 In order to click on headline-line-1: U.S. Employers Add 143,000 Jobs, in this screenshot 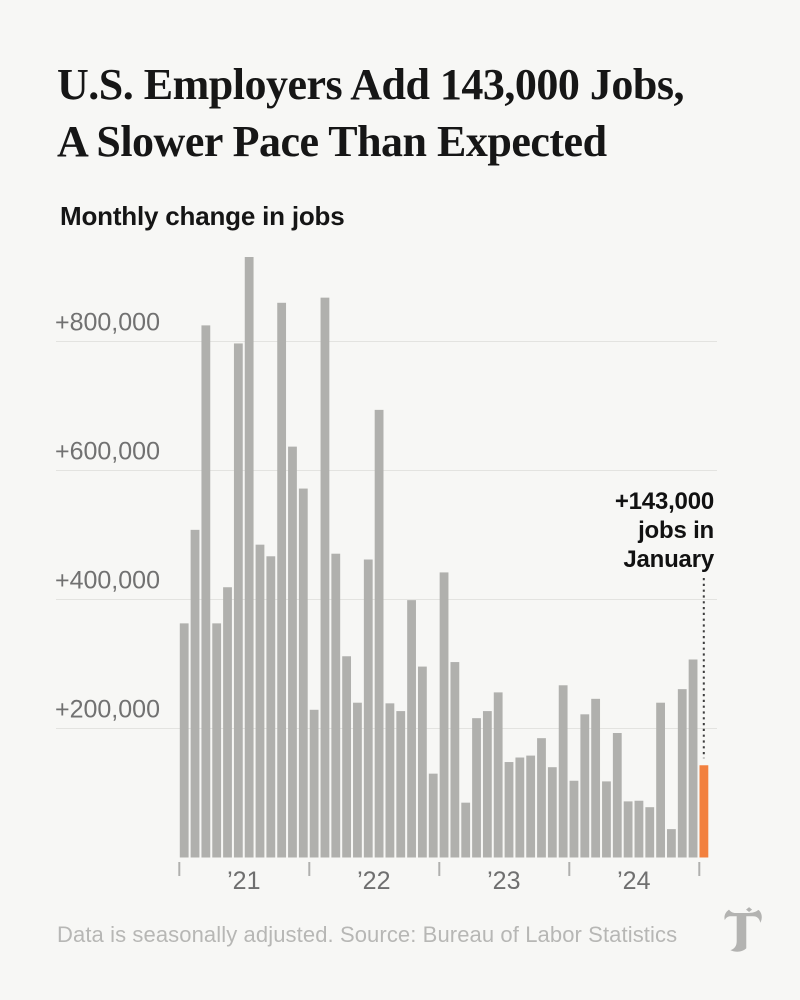, I will do `click(371, 84)`.